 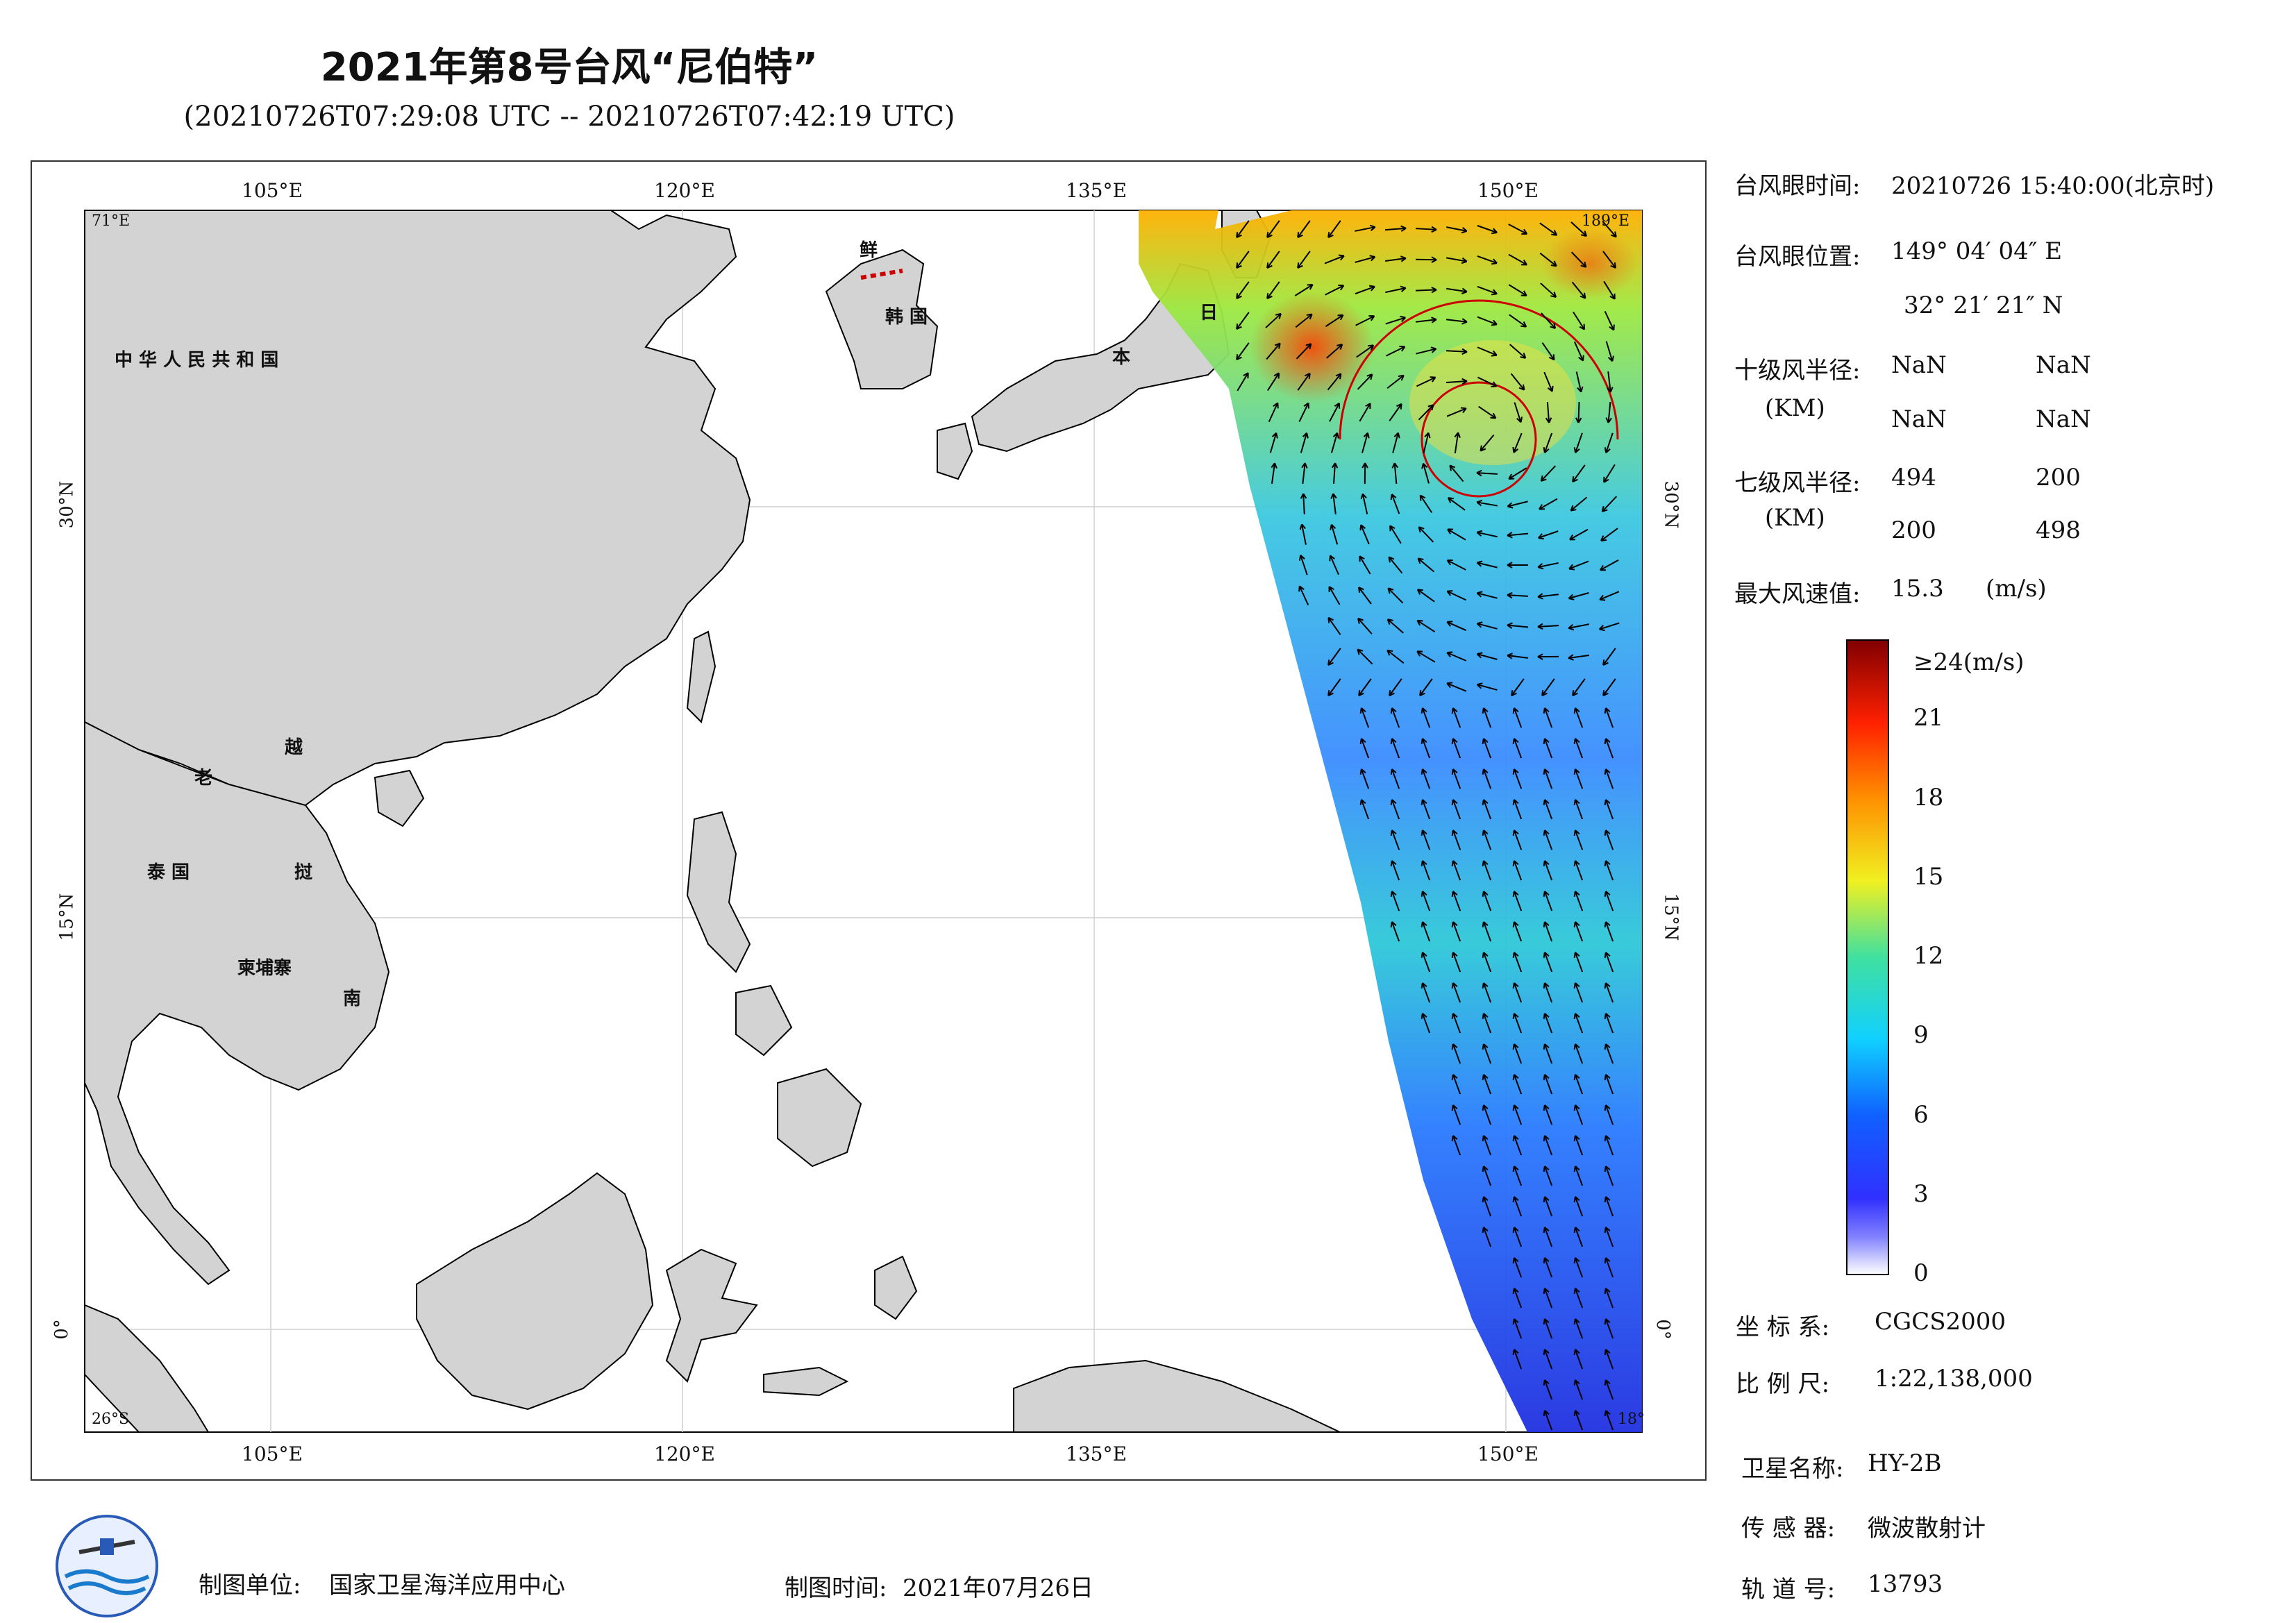 I want to click on high-wind-area, so click(x=1312, y=347).